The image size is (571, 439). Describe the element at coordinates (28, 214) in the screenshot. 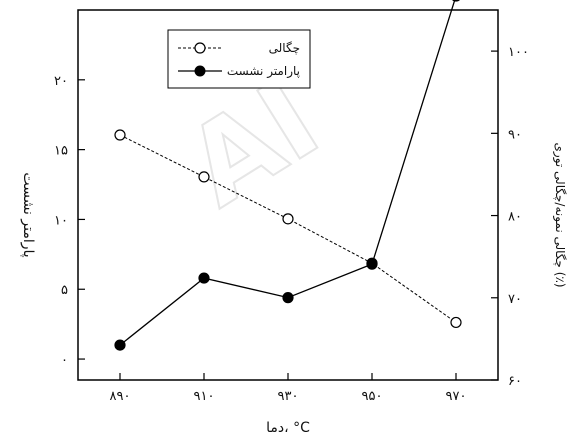

I see `left-axis-title: پارامتر نشست` at that location.